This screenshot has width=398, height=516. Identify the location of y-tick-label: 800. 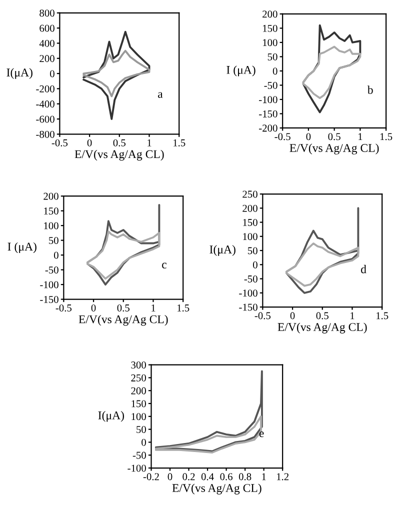
(47, 13).